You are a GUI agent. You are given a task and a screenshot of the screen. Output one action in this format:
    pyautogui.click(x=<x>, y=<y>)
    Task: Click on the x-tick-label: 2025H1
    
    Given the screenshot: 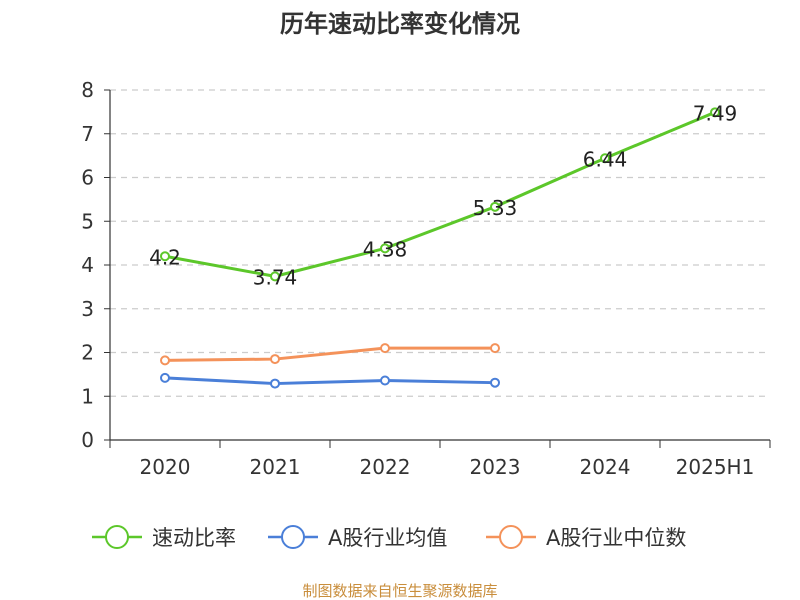 What is the action you would take?
    pyautogui.click(x=715, y=467)
    